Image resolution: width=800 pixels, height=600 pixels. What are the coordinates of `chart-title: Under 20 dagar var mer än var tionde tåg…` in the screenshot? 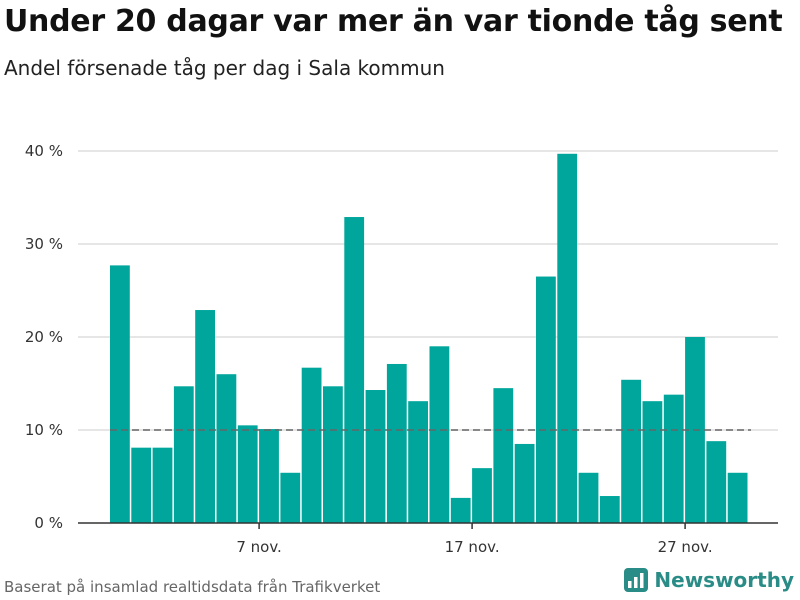 It's located at (393, 21).